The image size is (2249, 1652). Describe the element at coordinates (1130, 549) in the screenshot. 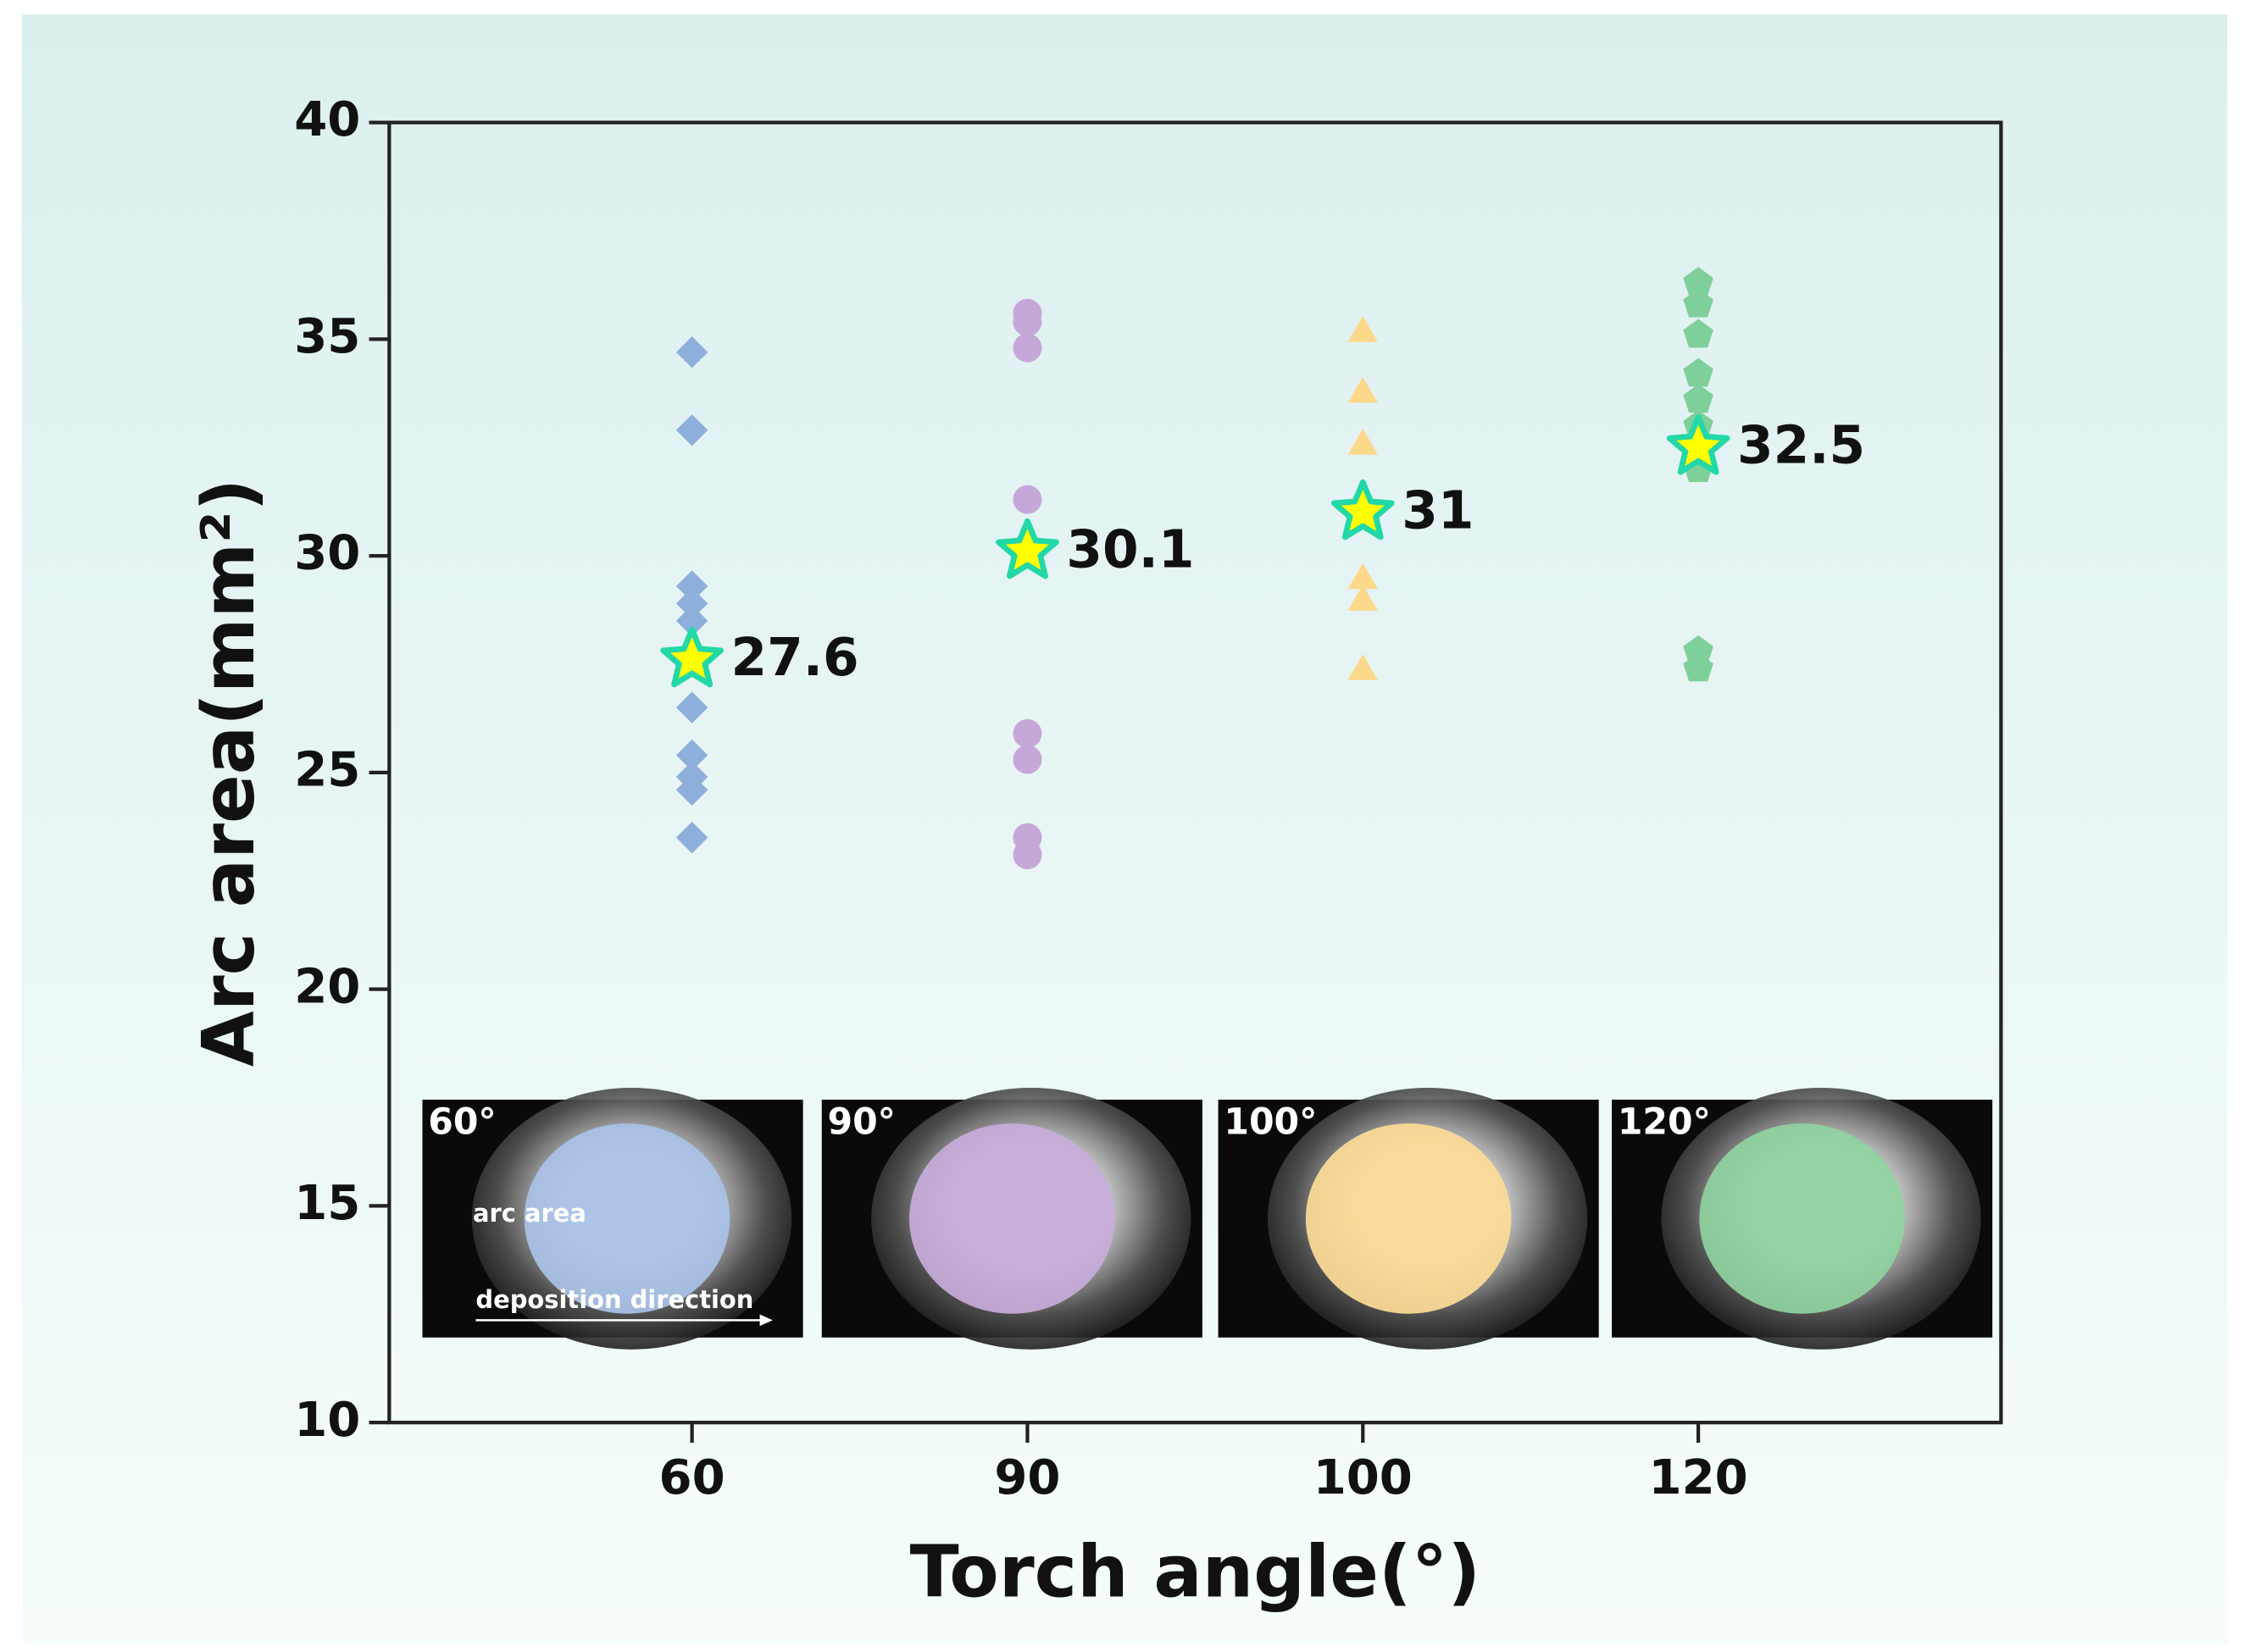

I see `mean-label: 30.1` at that location.